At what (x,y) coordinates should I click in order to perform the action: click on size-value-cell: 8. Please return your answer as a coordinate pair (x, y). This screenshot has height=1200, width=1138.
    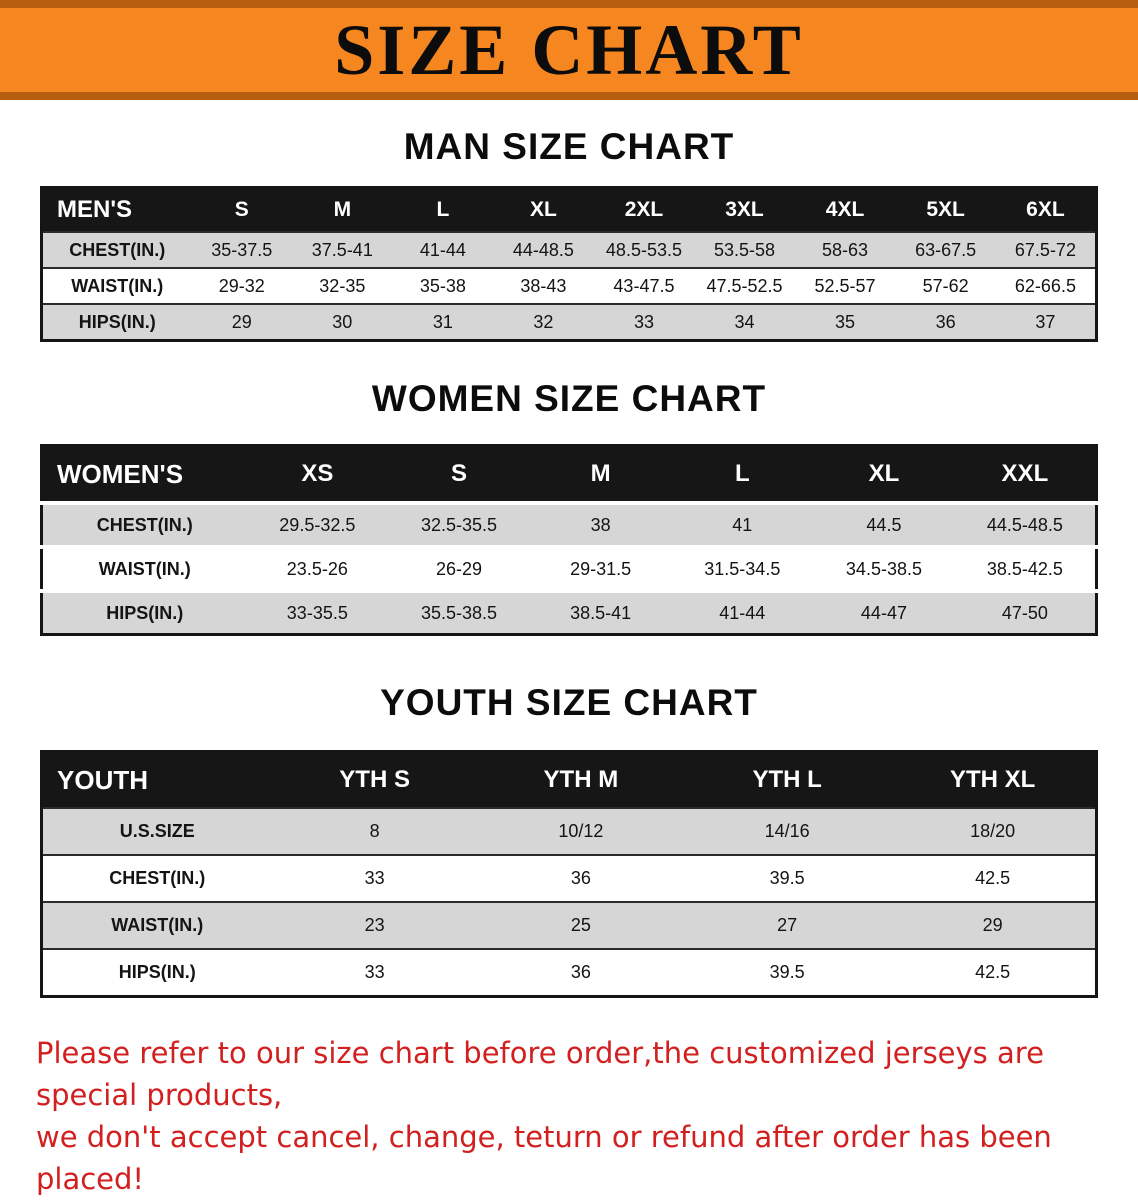
    Looking at the image, I should click on (374, 831).